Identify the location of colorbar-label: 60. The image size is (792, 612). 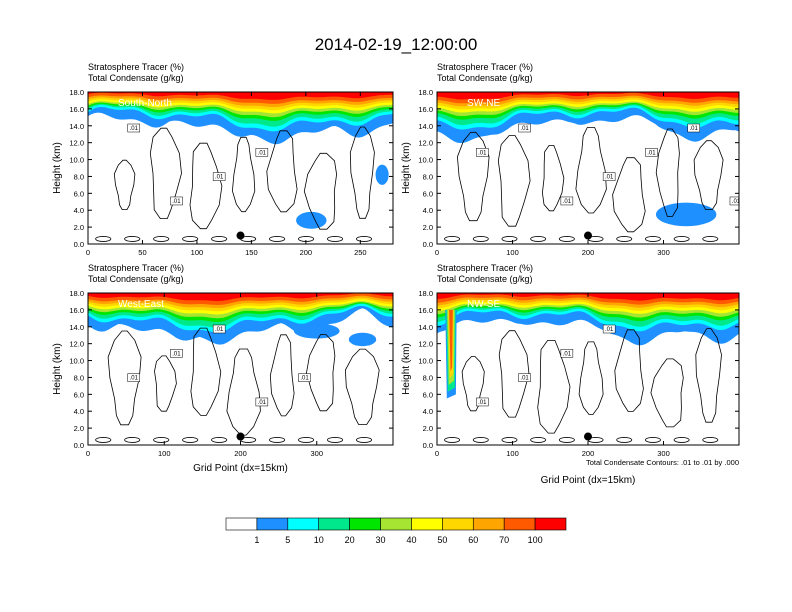
(473, 540).